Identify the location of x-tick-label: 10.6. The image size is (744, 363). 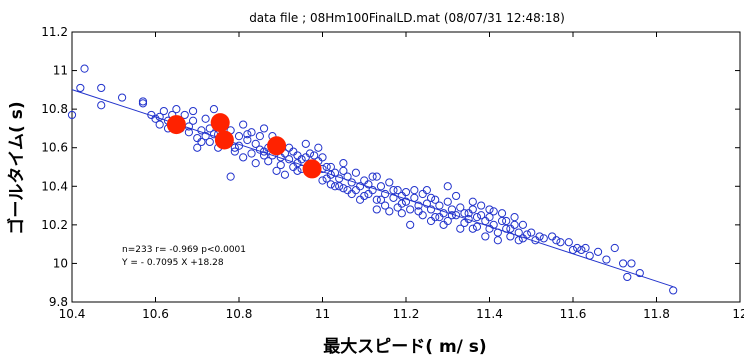
(155, 314).